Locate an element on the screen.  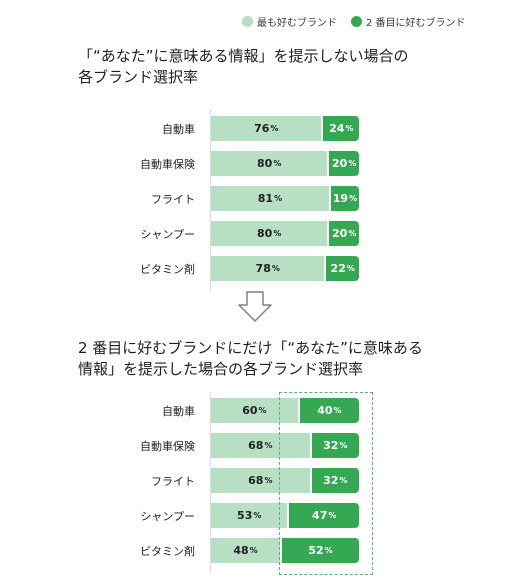
chart2-category-label: シャンプー is located at coordinates (167, 516).